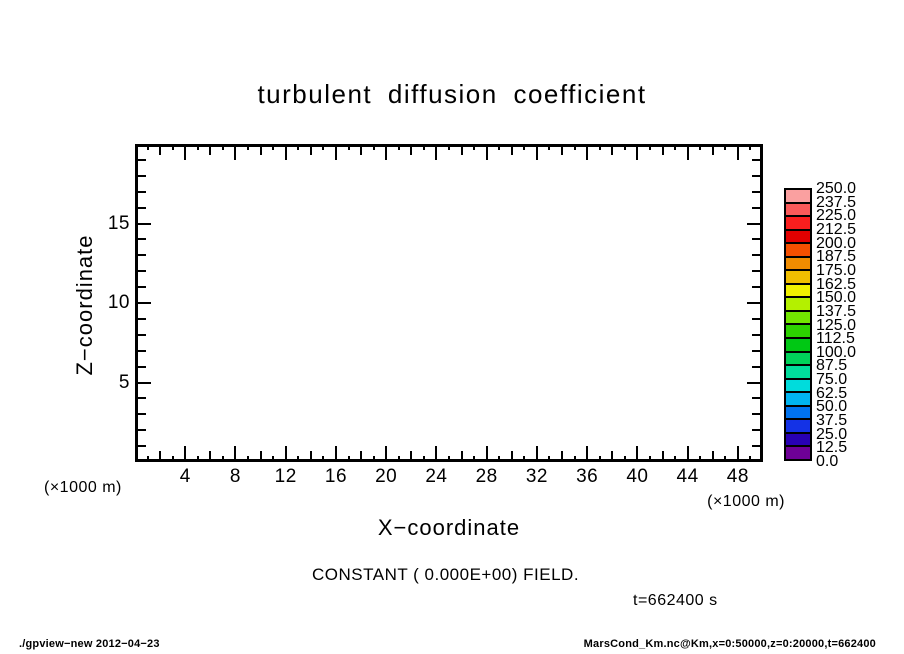 The width and height of the screenshot is (904, 654). I want to click on x-tick-label: 44, so click(687, 476).